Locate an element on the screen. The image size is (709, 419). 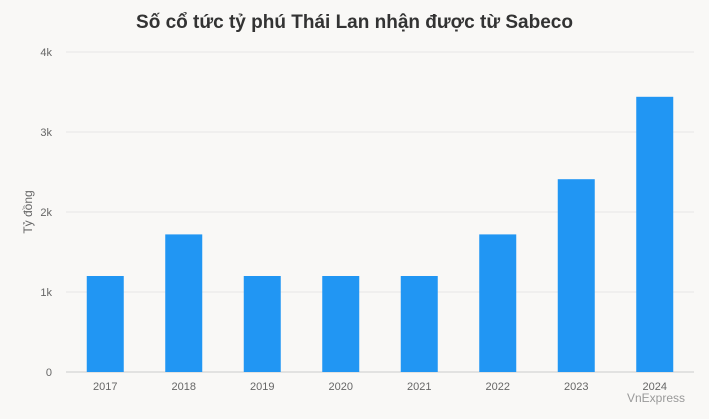
y-tick-label: 2k is located at coordinates (46, 213).